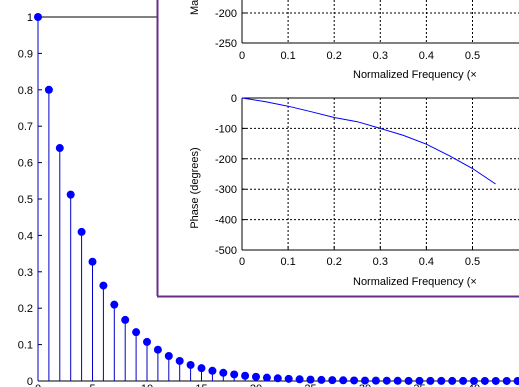  I want to click on phase-x-tick-label: 0.4, so click(426, 262).